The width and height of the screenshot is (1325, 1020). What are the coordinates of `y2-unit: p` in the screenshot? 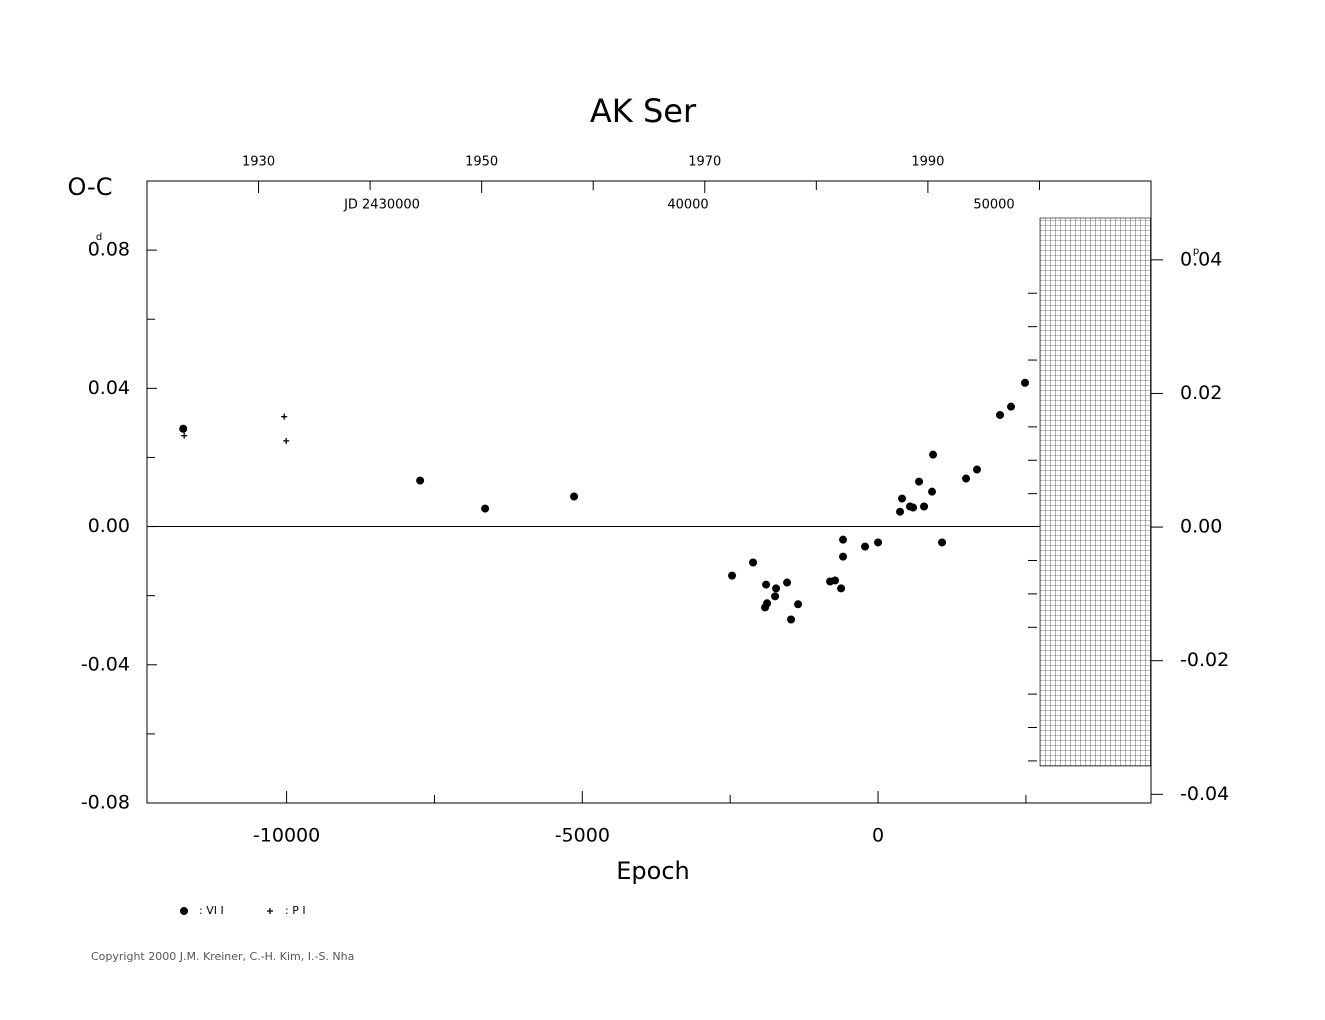 It's located at (1196, 251).